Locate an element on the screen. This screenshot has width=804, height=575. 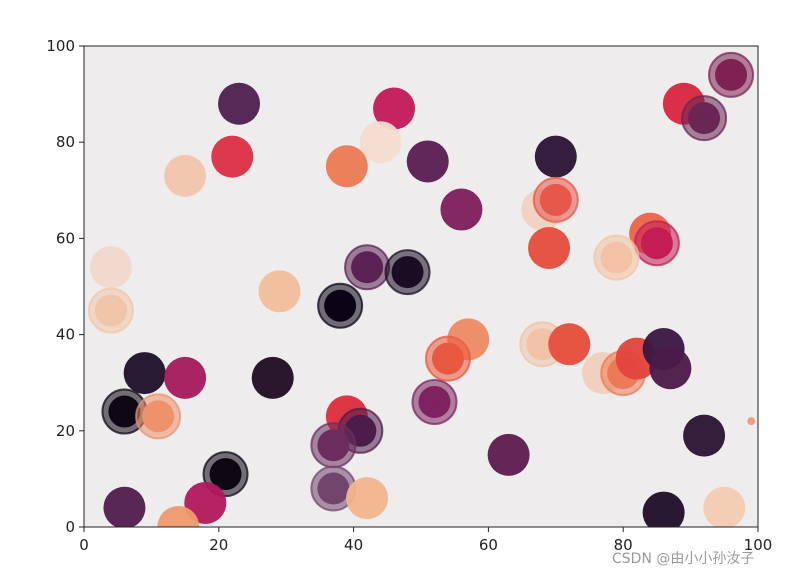
x-tick-label: 100 is located at coordinates (758, 545).